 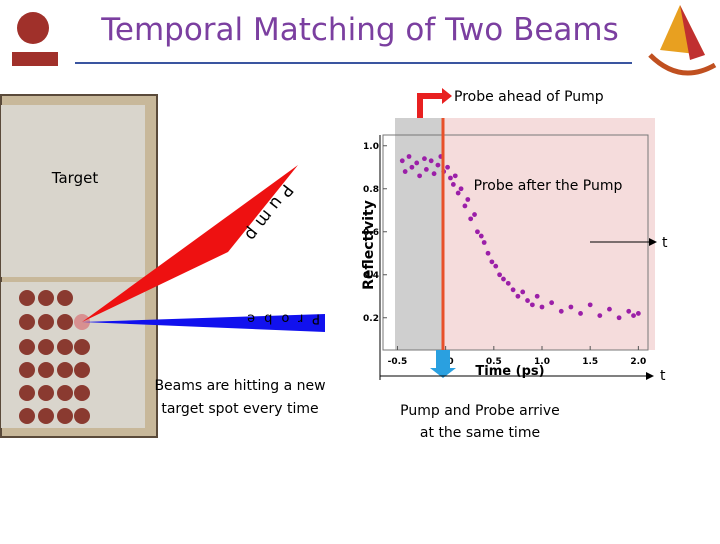 What do you see at coordinates (54, 357) in the screenshot?
I see `spot-grid` at bounding box center [54, 357].